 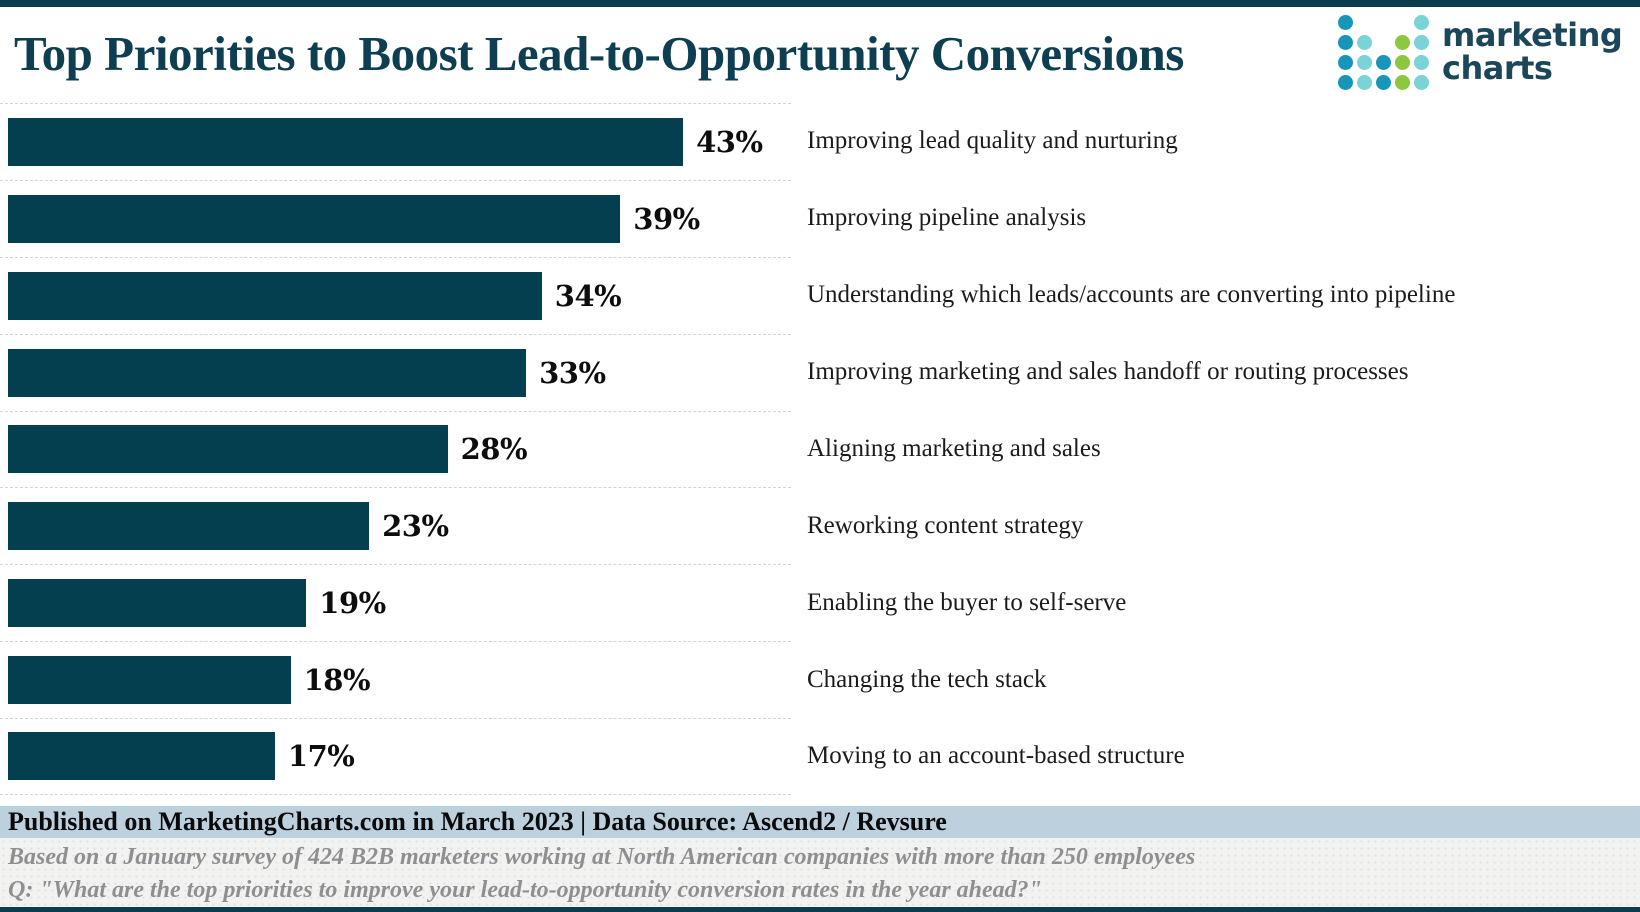 I want to click on bar-plot-cell: 28%, so click(x=395, y=449).